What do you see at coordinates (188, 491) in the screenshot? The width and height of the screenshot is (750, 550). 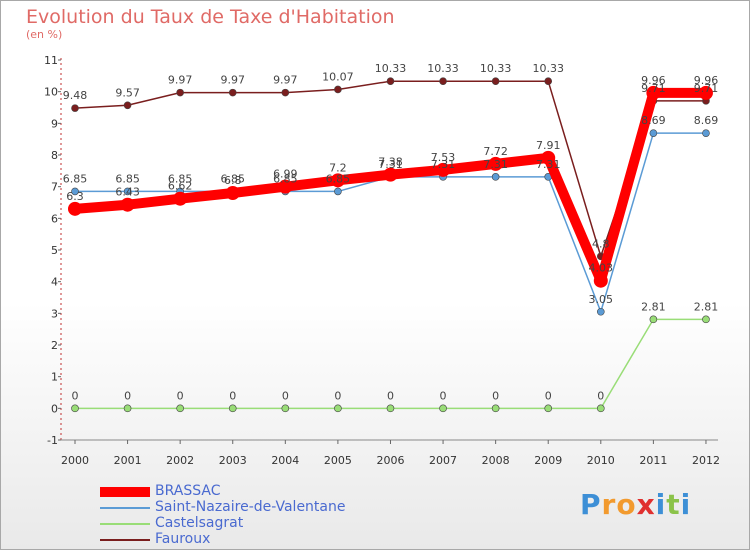 I see `legend-label: BRASSAC` at bounding box center [188, 491].